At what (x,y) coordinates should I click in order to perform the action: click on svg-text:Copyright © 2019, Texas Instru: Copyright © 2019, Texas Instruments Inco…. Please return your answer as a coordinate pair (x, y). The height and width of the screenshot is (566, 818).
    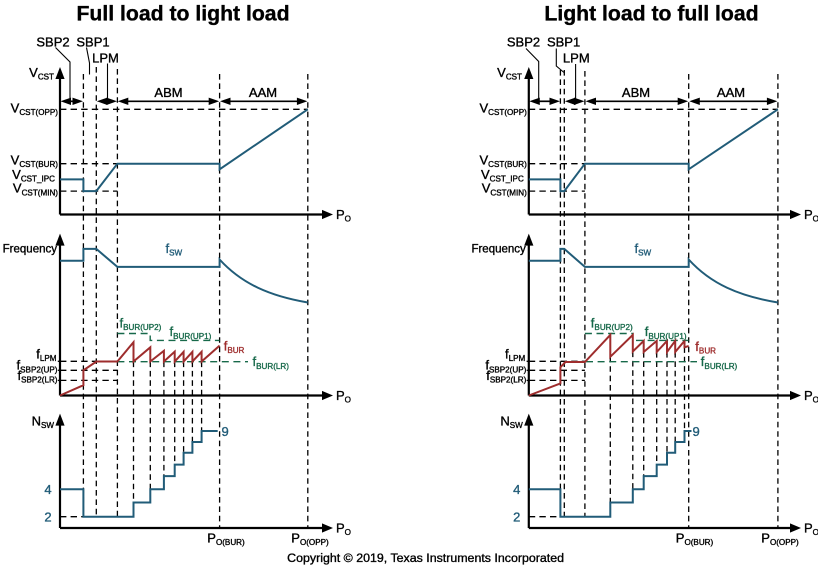
    Looking at the image, I should click on (425, 558).